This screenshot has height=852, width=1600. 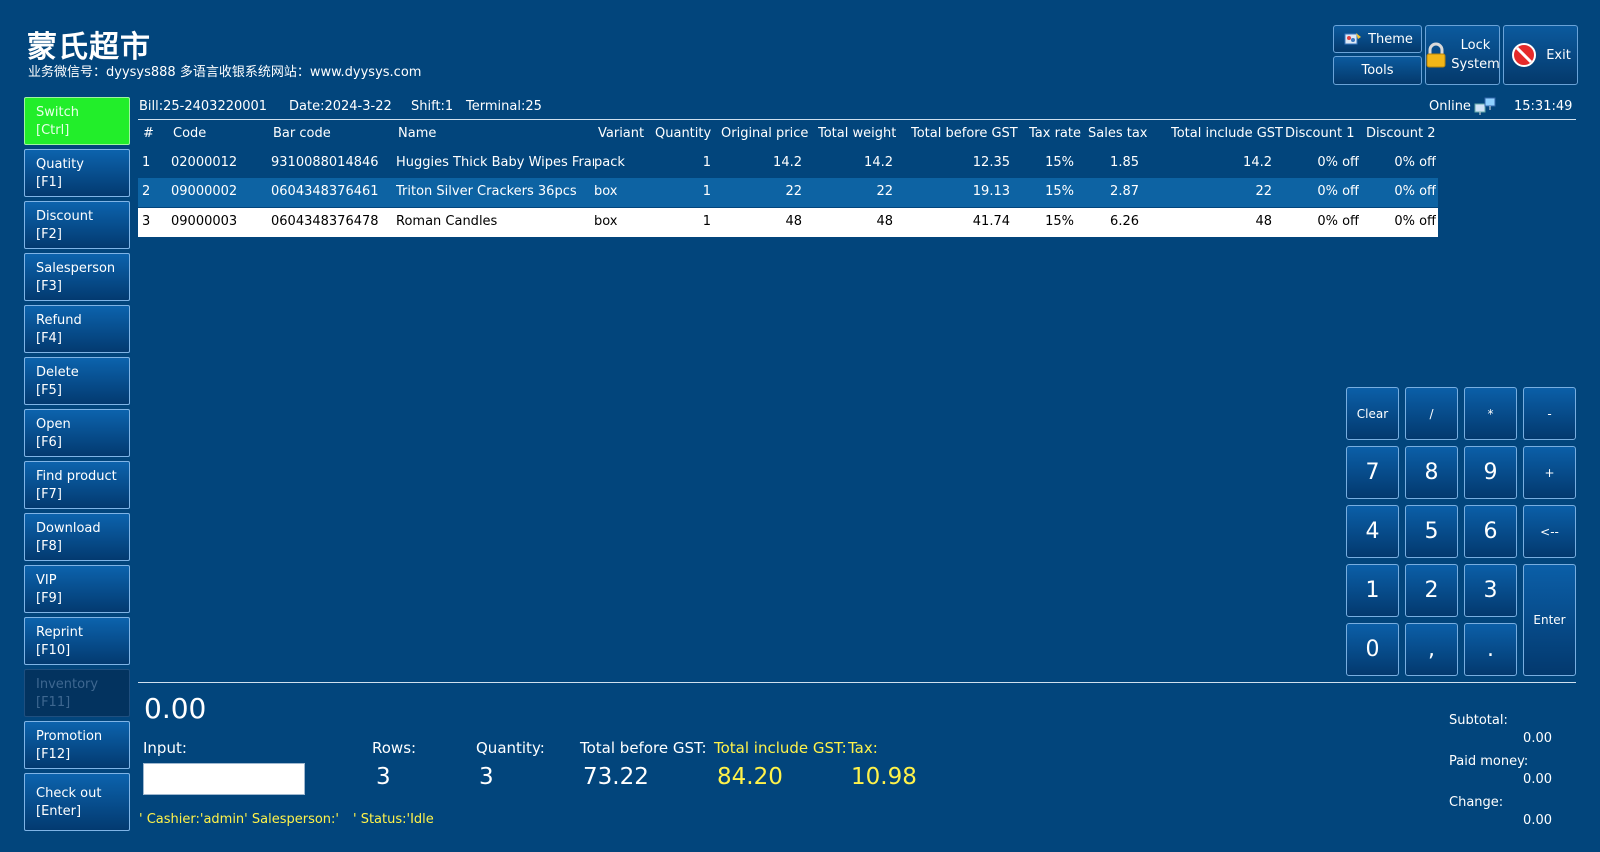 What do you see at coordinates (49, 390) in the screenshot?
I see `button-shortcut: [F5]` at bounding box center [49, 390].